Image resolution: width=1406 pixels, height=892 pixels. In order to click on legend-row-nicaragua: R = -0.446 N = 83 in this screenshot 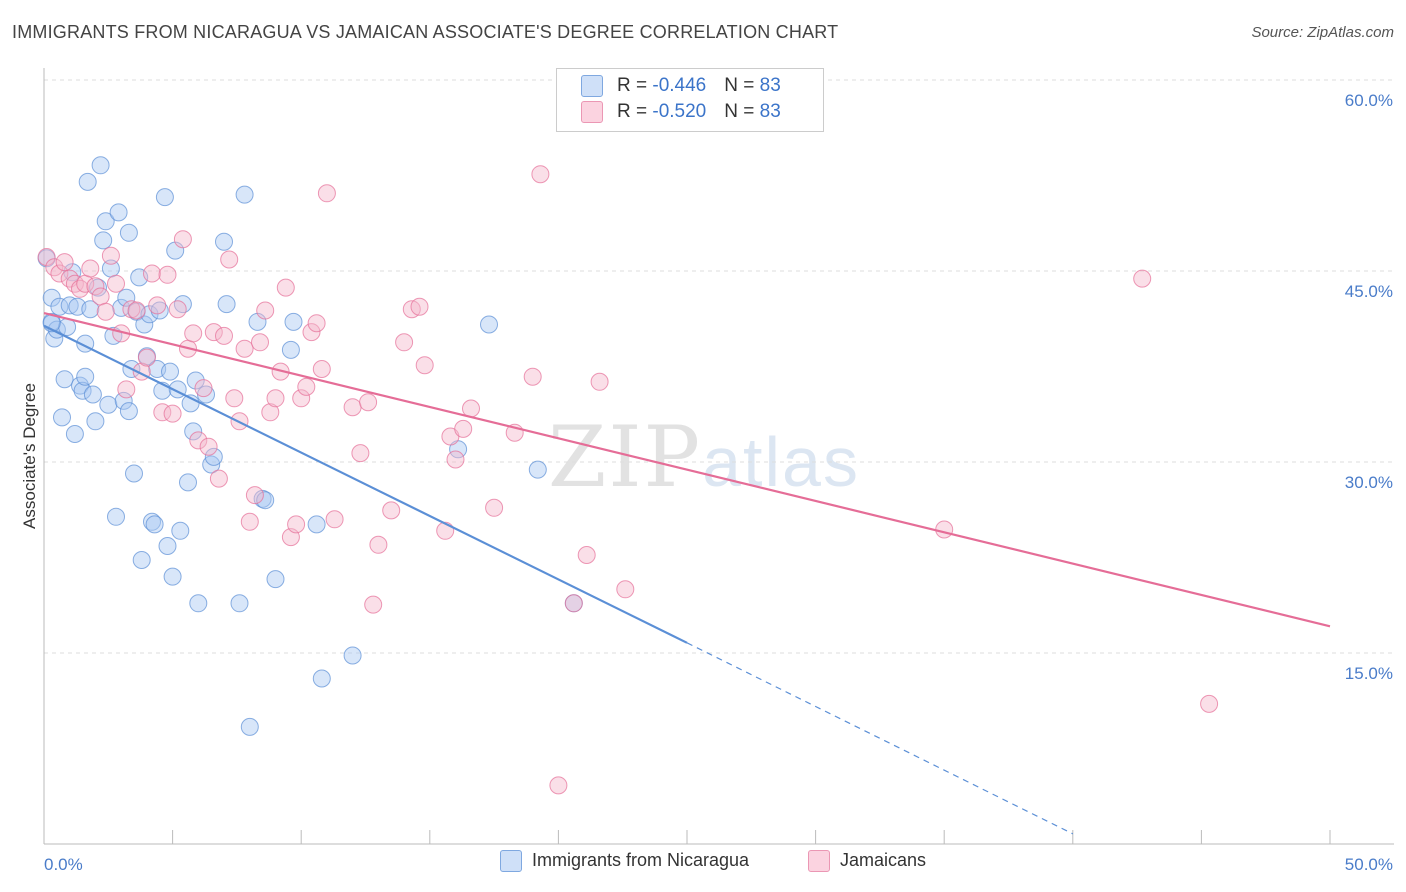, I will do `click(681, 87)`.